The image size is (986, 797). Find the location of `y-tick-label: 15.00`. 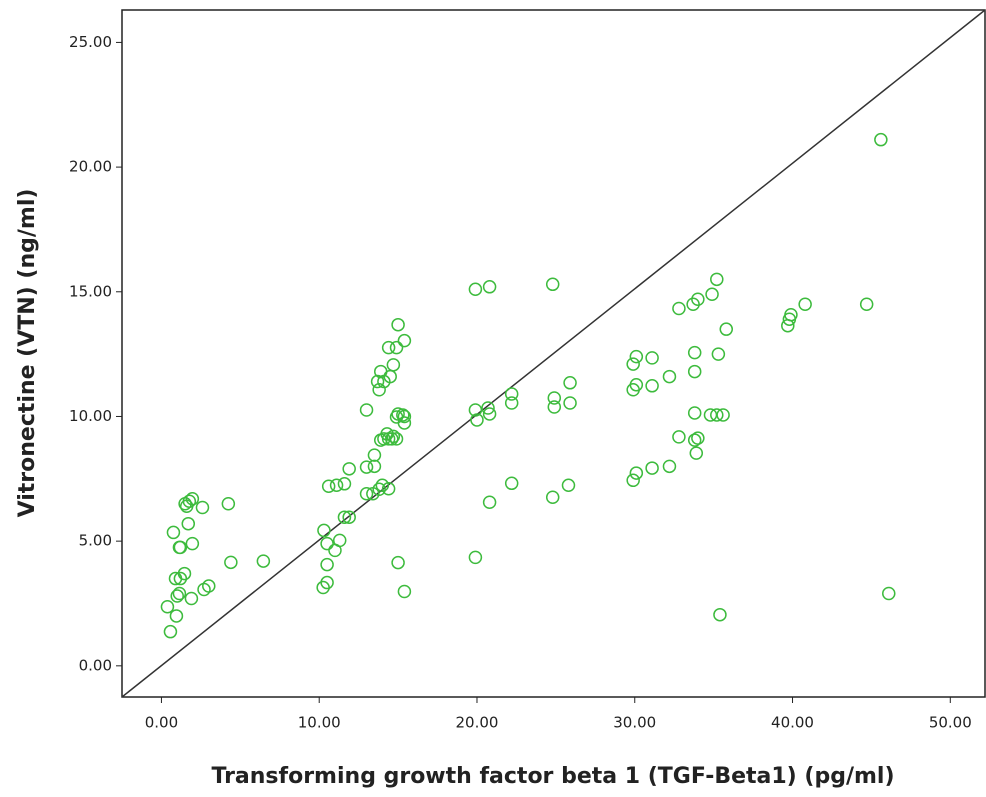

y-tick-label: 15.00 is located at coordinates (90, 291).